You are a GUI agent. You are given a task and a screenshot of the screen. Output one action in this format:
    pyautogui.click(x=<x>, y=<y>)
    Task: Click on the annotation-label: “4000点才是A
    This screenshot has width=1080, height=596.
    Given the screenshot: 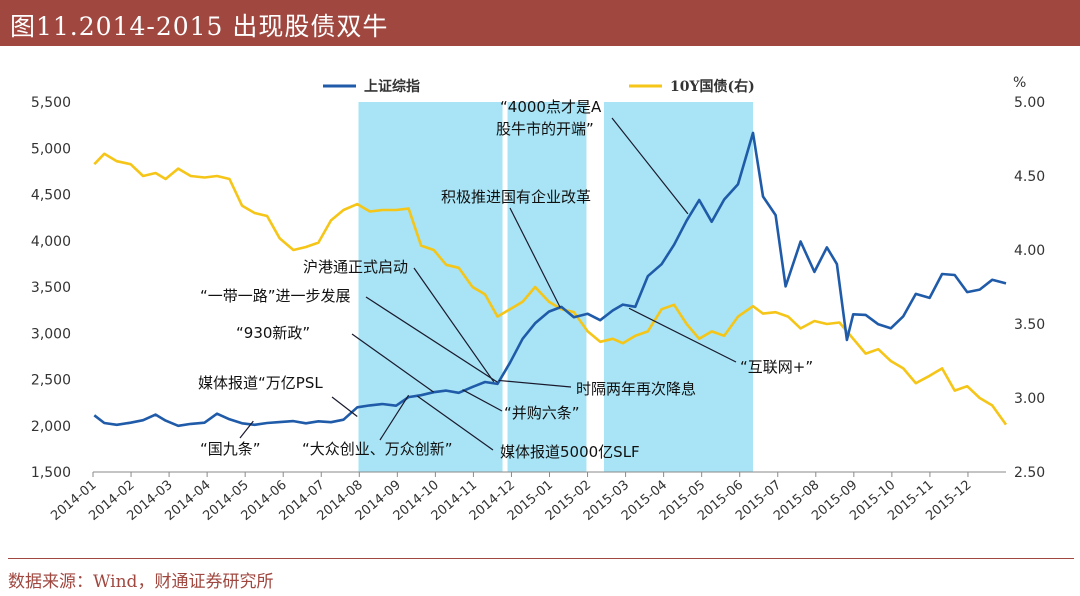 What is the action you would take?
    pyautogui.click(x=551, y=107)
    